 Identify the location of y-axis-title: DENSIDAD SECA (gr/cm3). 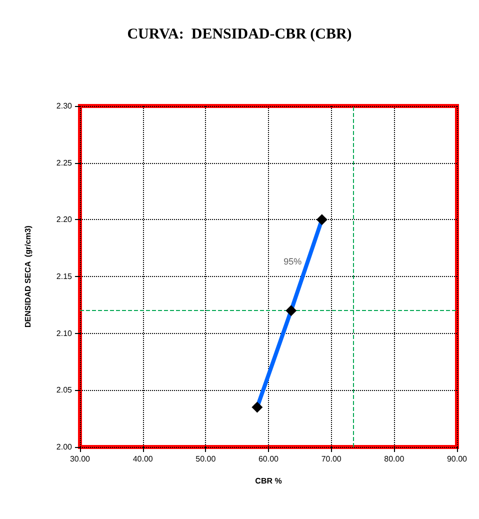
(28, 276).